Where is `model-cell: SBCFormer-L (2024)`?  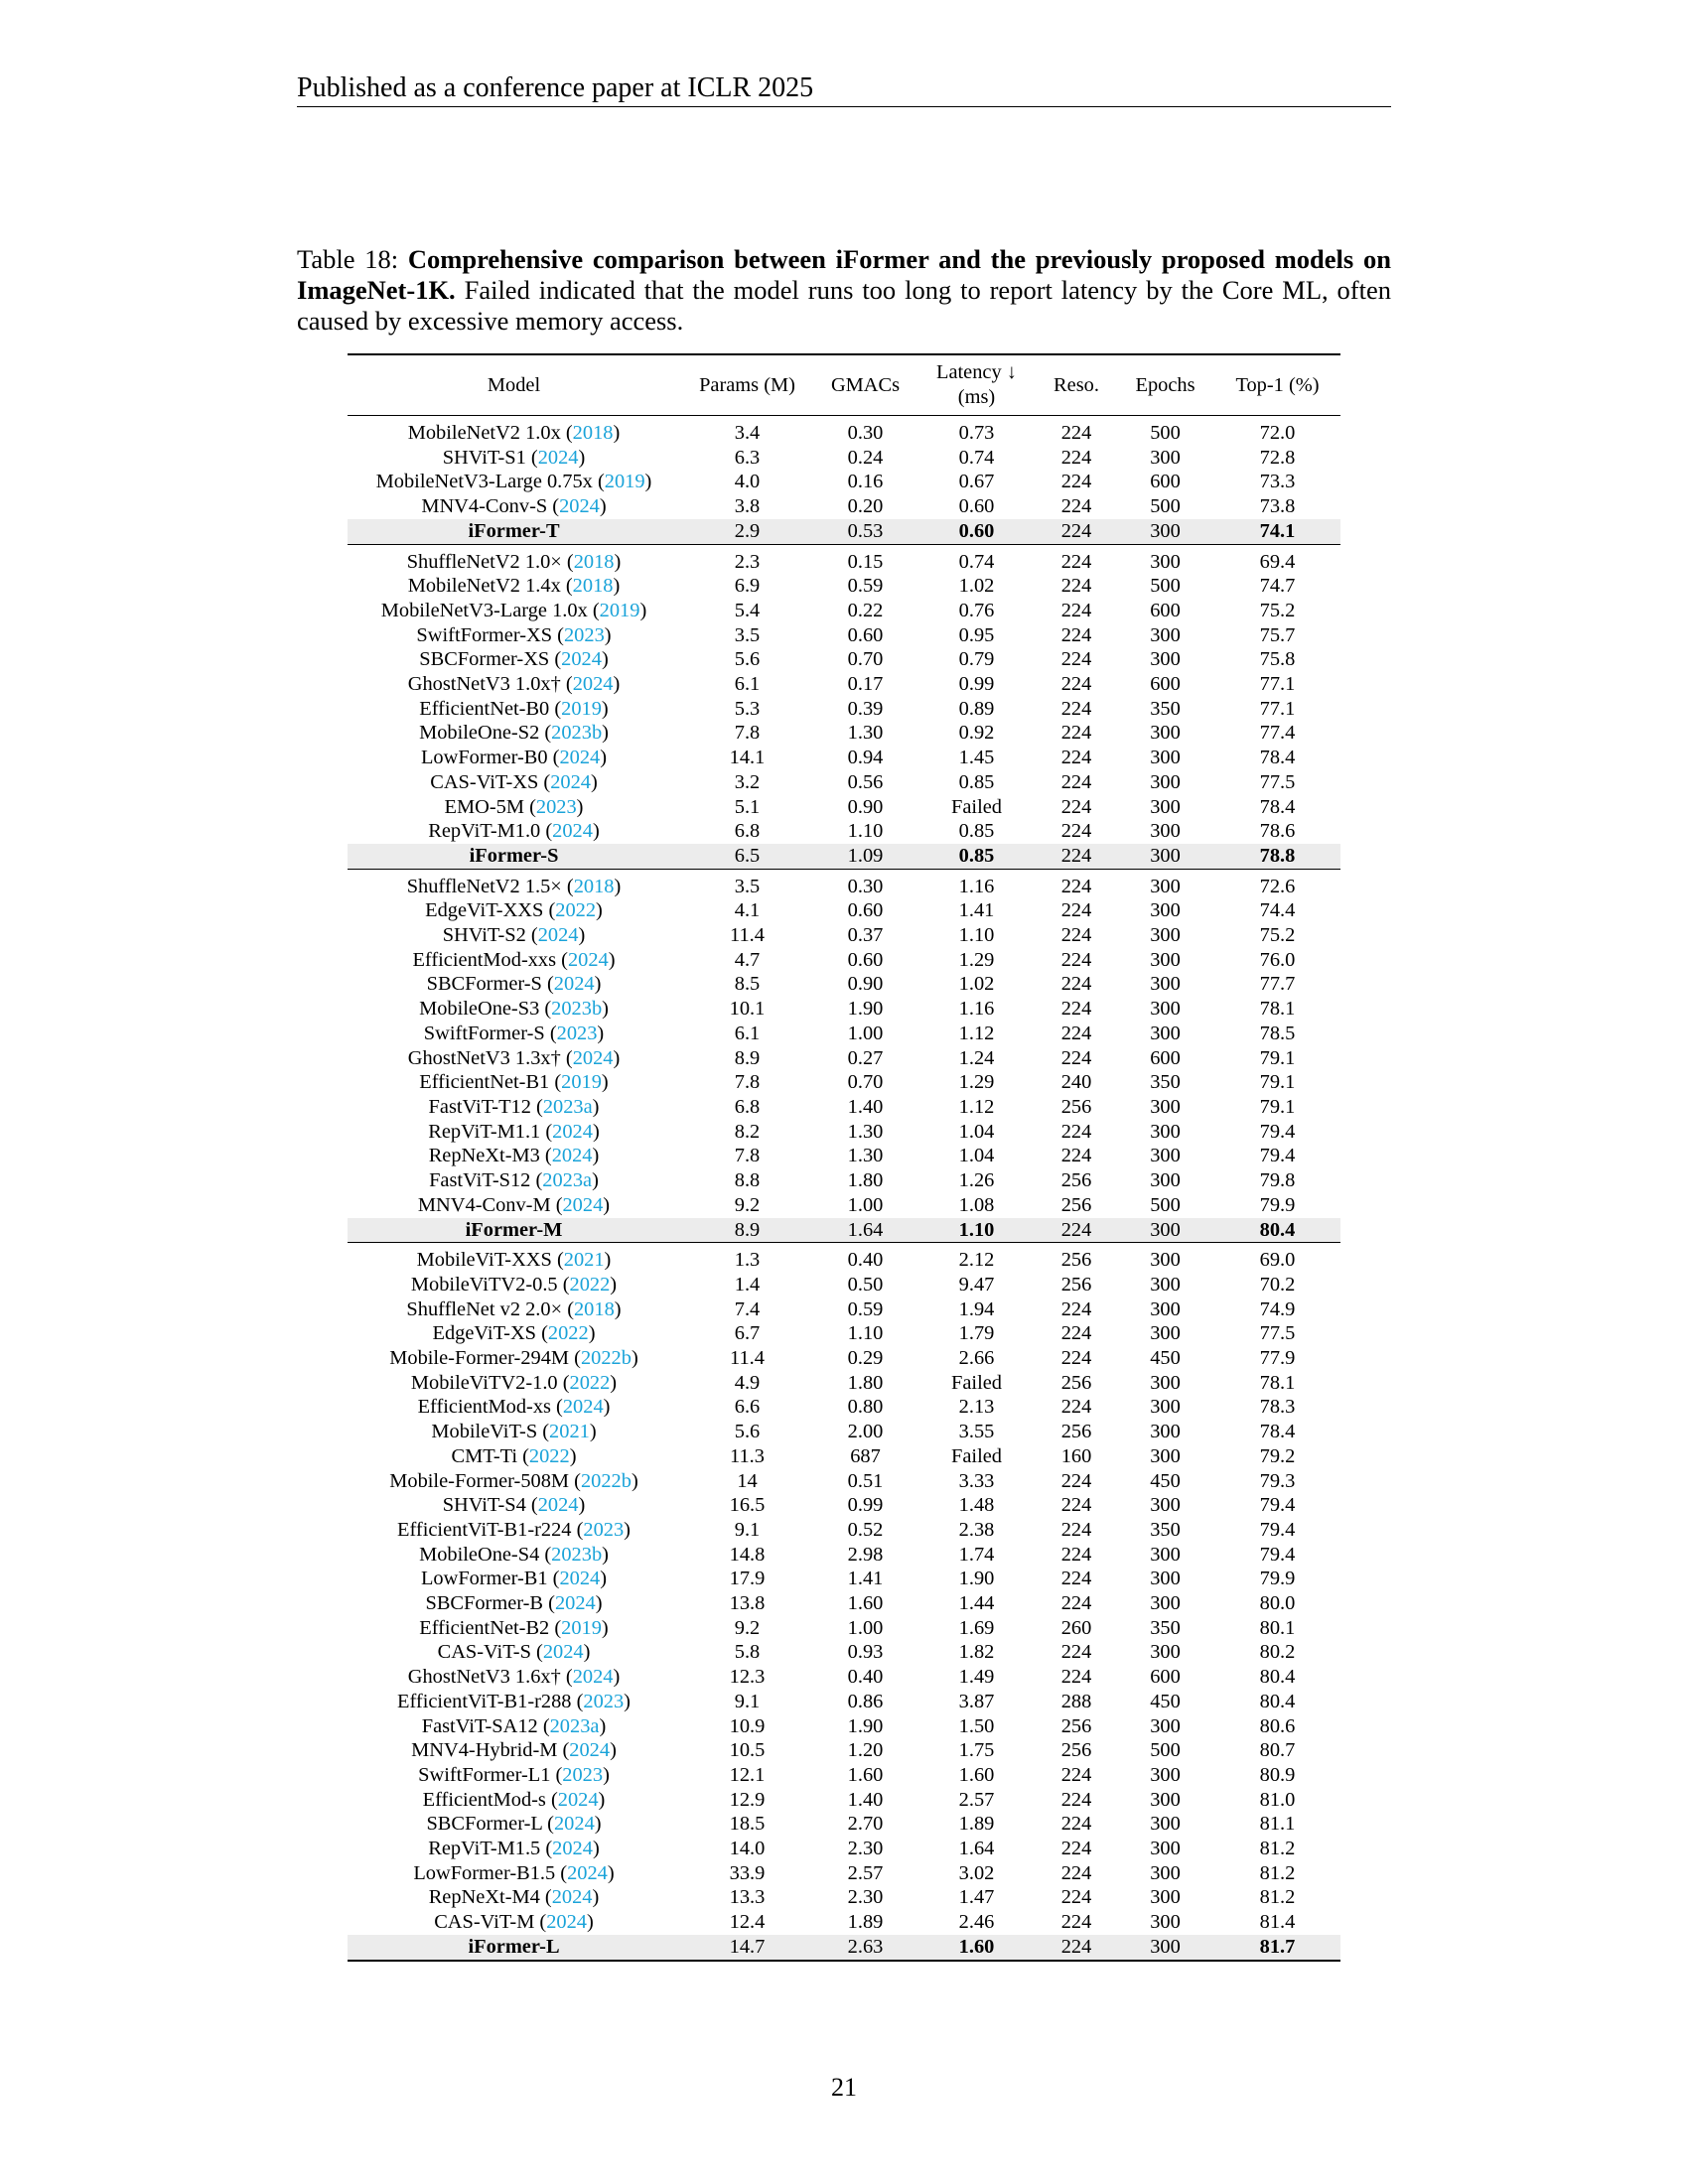 model-cell: SBCFormer-L (2024) is located at coordinates (514, 1824).